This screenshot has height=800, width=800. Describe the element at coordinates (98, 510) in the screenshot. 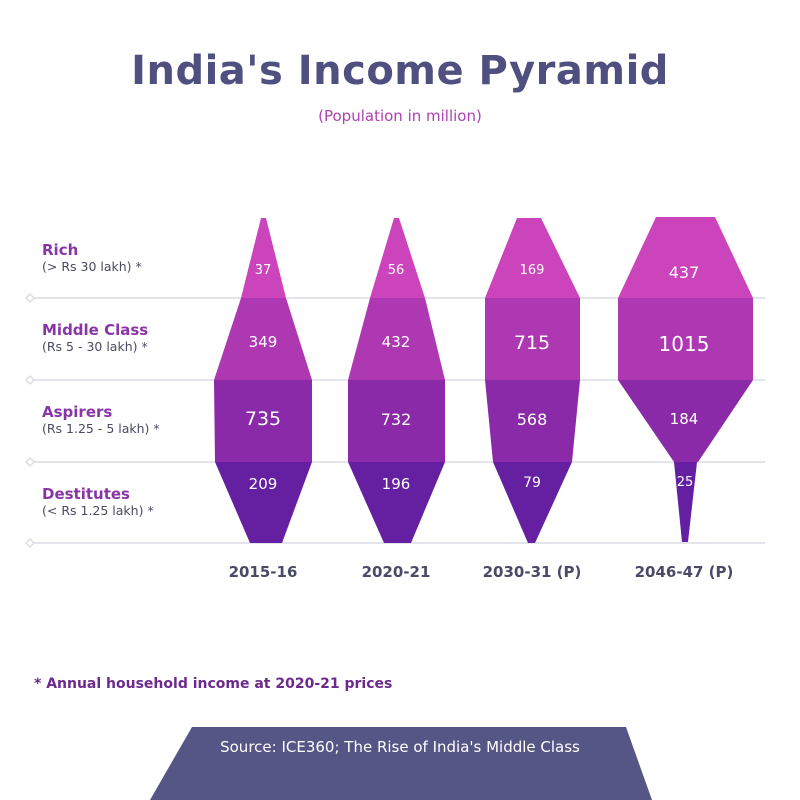

I see `category-range: (< Rs 1.25 lakh) *` at that location.